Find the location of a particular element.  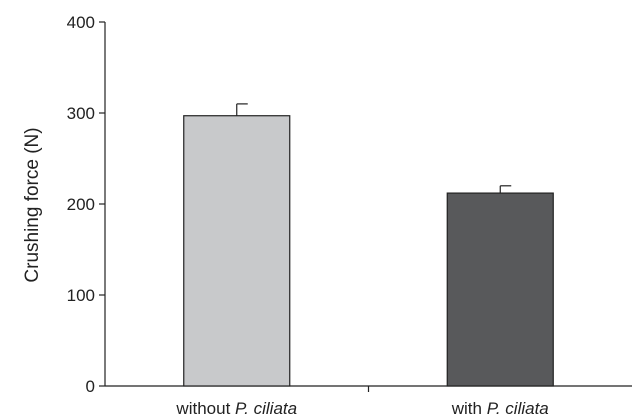

y-axis-title: Crushing force (N) is located at coordinates (32, 204).